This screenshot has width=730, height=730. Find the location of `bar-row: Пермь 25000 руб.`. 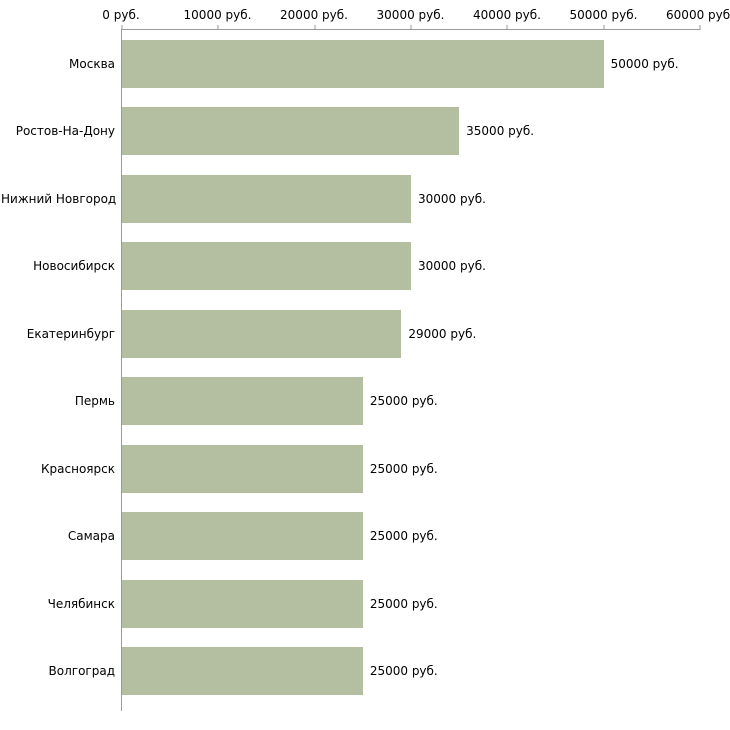

bar-row: Пермь 25000 руб. is located at coordinates (387, 402).